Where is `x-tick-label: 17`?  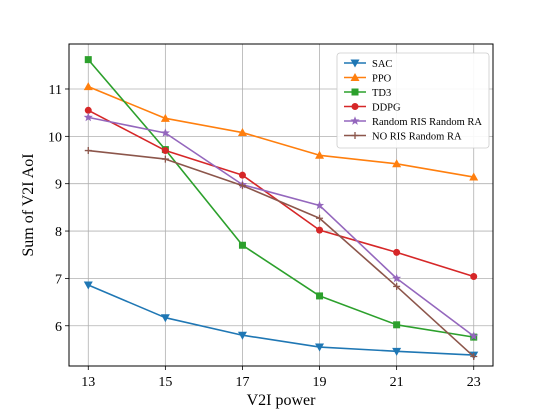 x-tick-label: 17 is located at coordinates (242, 382).